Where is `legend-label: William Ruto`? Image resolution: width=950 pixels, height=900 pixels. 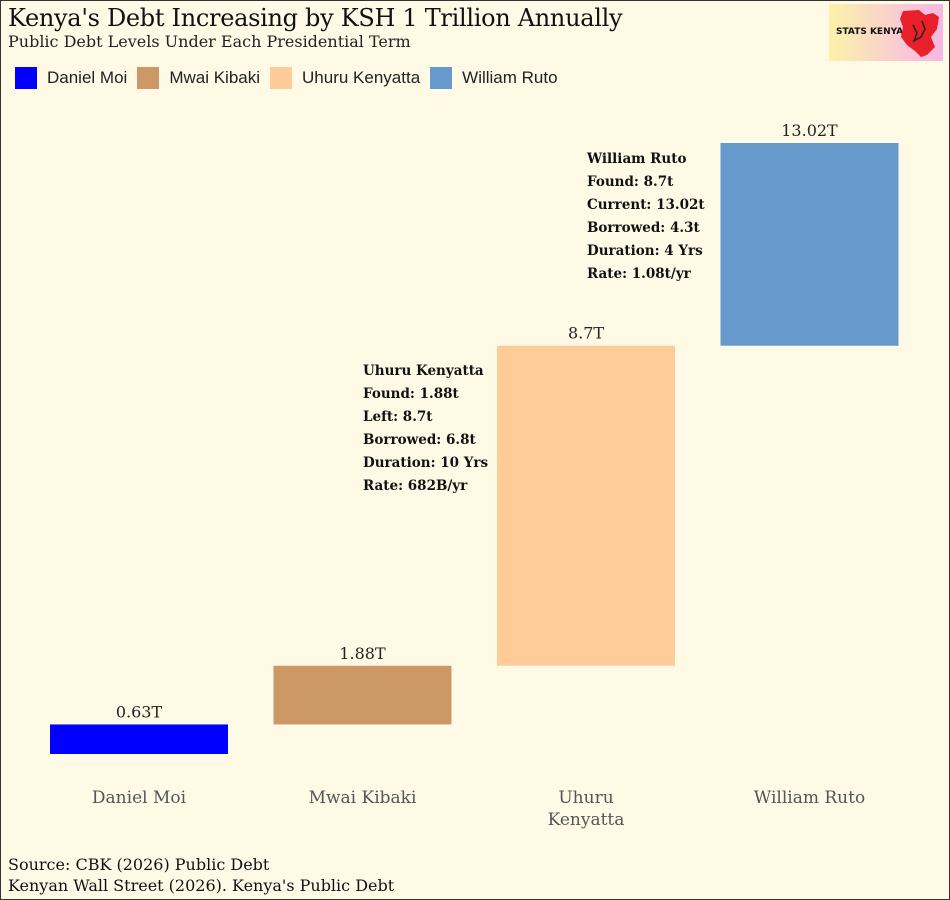 legend-label: William Ruto is located at coordinates (510, 77).